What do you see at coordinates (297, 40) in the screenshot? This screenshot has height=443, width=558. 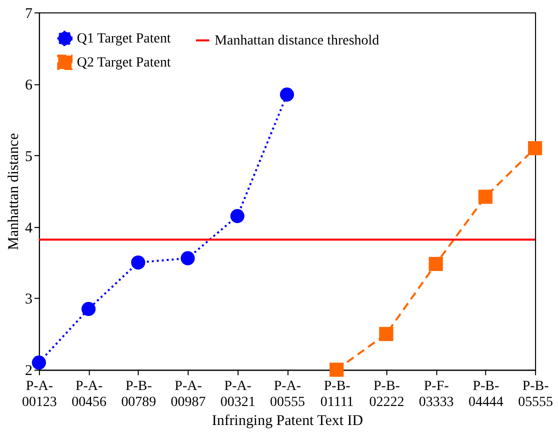 I see `legend-label: Manhattan distance threshold` at bounding box center [297, 40].